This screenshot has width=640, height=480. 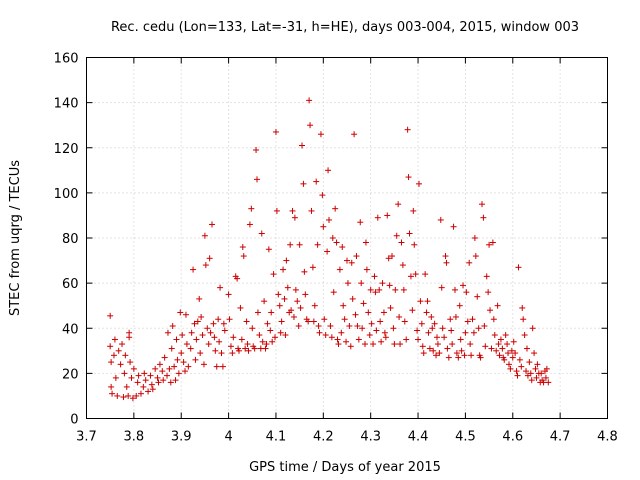 What do you see at coordinates (323, 437) in the screenshot?
I see `x-tick-label: 4.2` at bounding box center [323, 437].